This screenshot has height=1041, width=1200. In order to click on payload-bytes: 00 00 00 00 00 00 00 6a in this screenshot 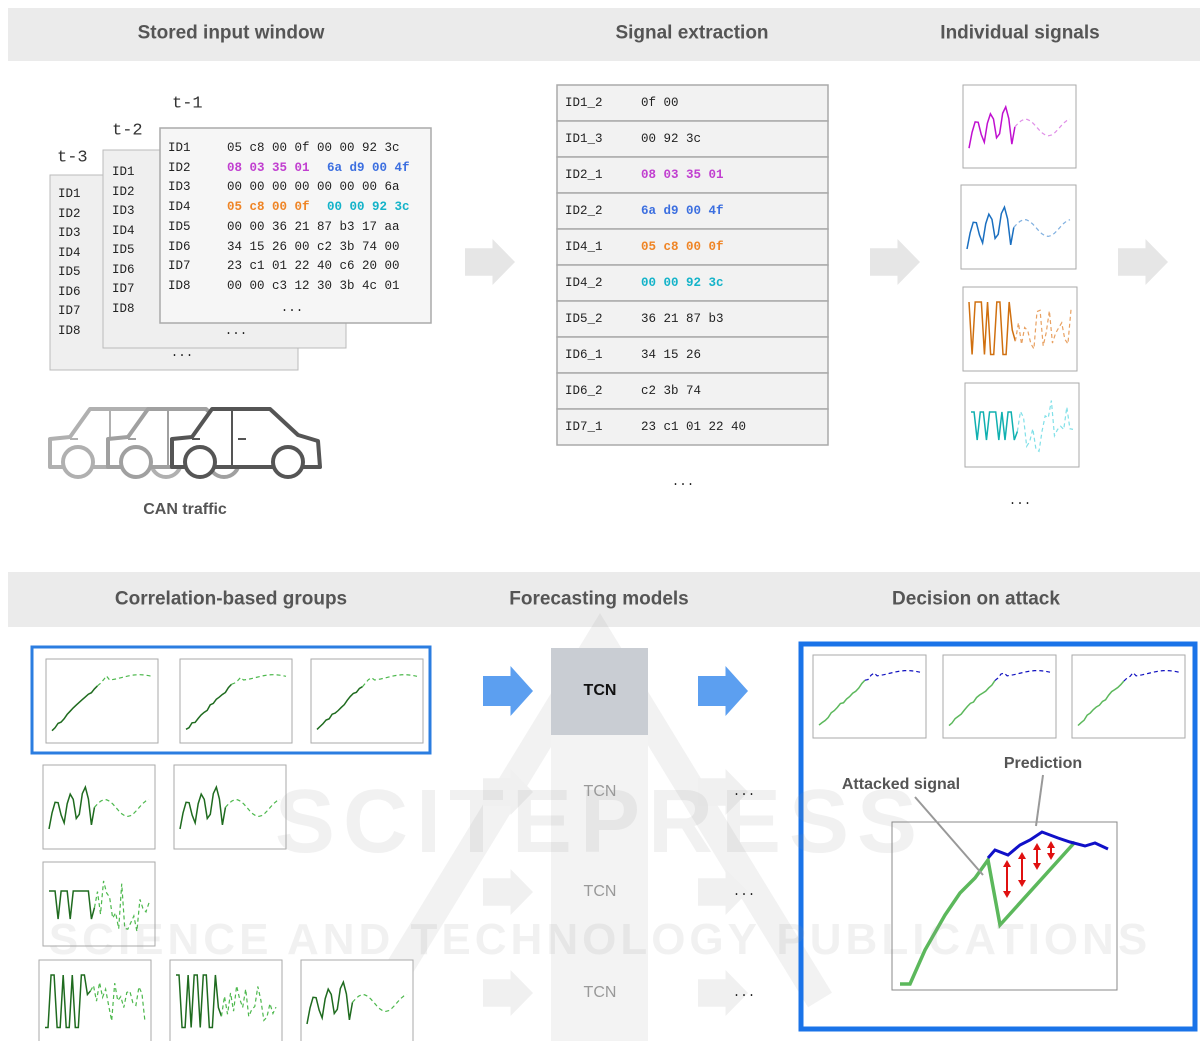, I will do `click(313, 187)`.